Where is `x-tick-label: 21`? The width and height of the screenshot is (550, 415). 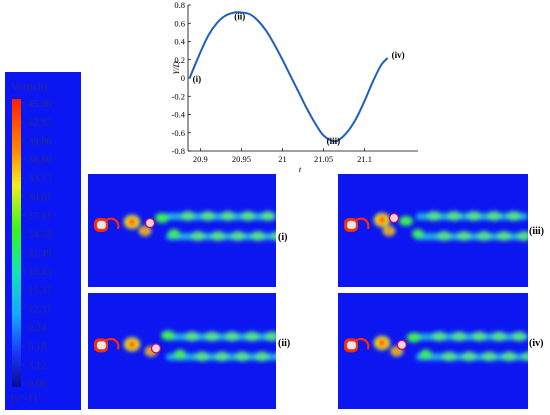
x-tick-label: 21 is located at coordinates (282, 159).